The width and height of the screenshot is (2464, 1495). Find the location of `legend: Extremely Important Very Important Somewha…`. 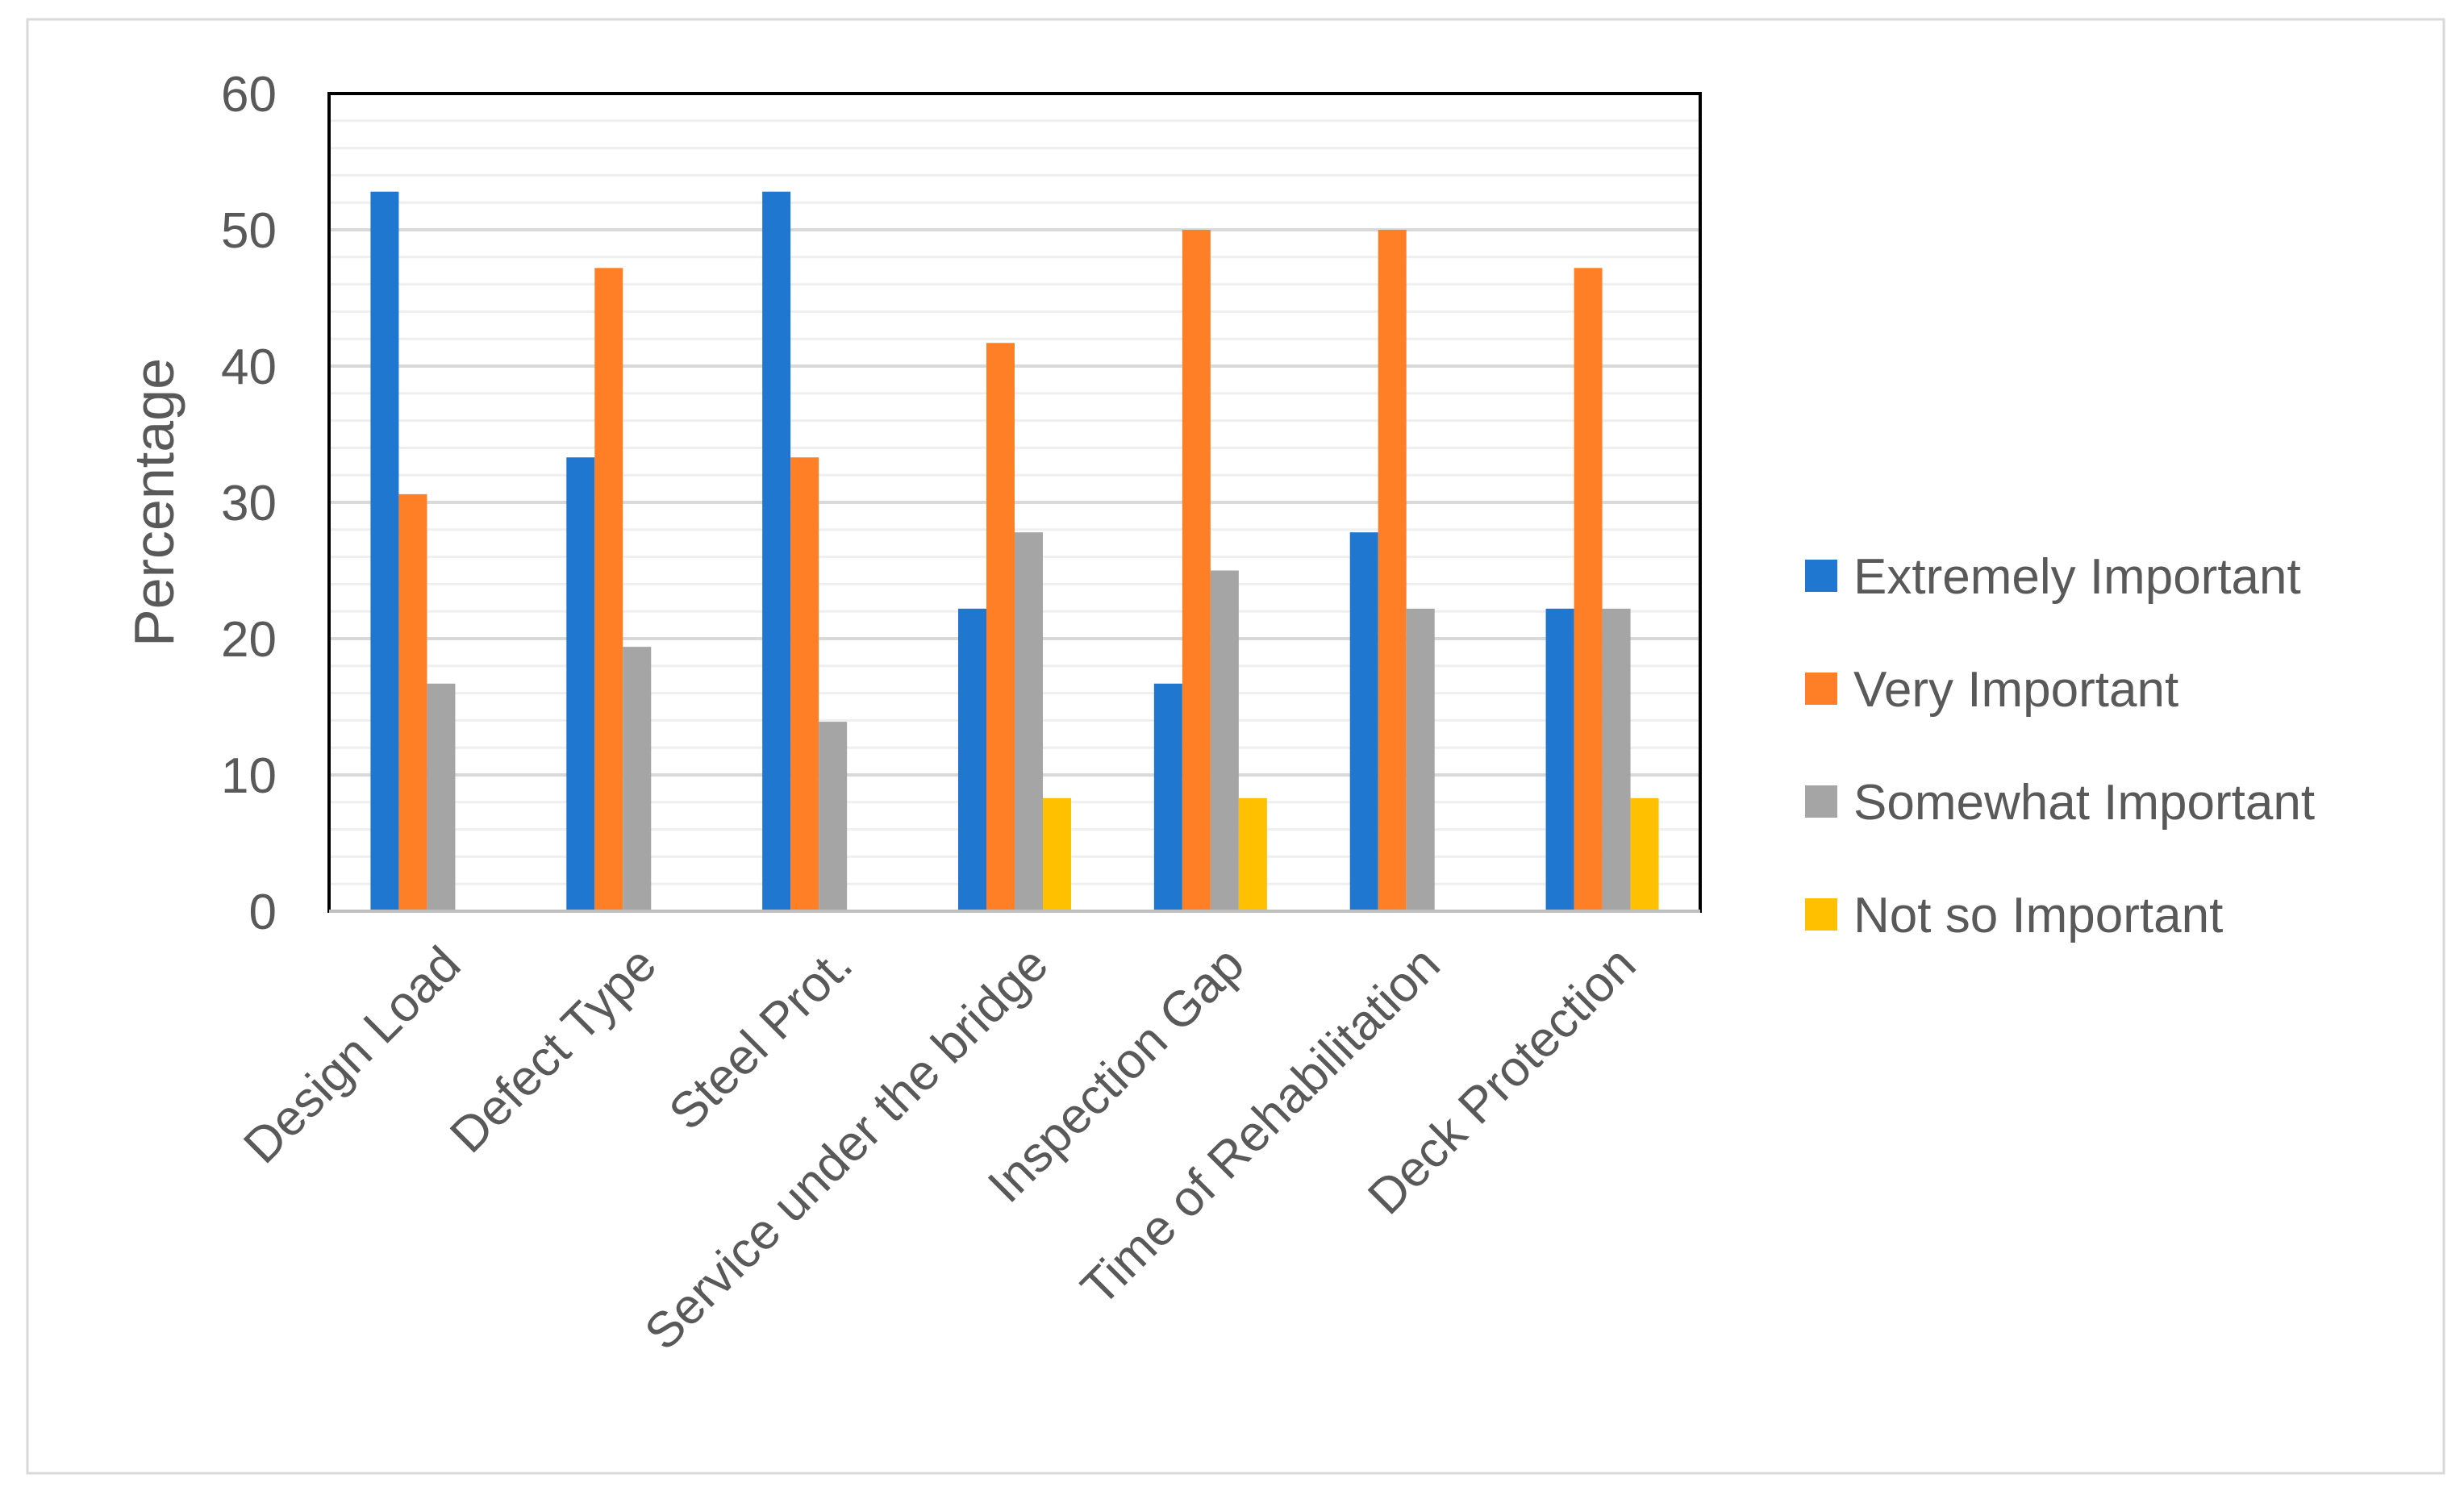

legend: Extremely Important Very Important Somewha… is located at coordinates (2060, 746).